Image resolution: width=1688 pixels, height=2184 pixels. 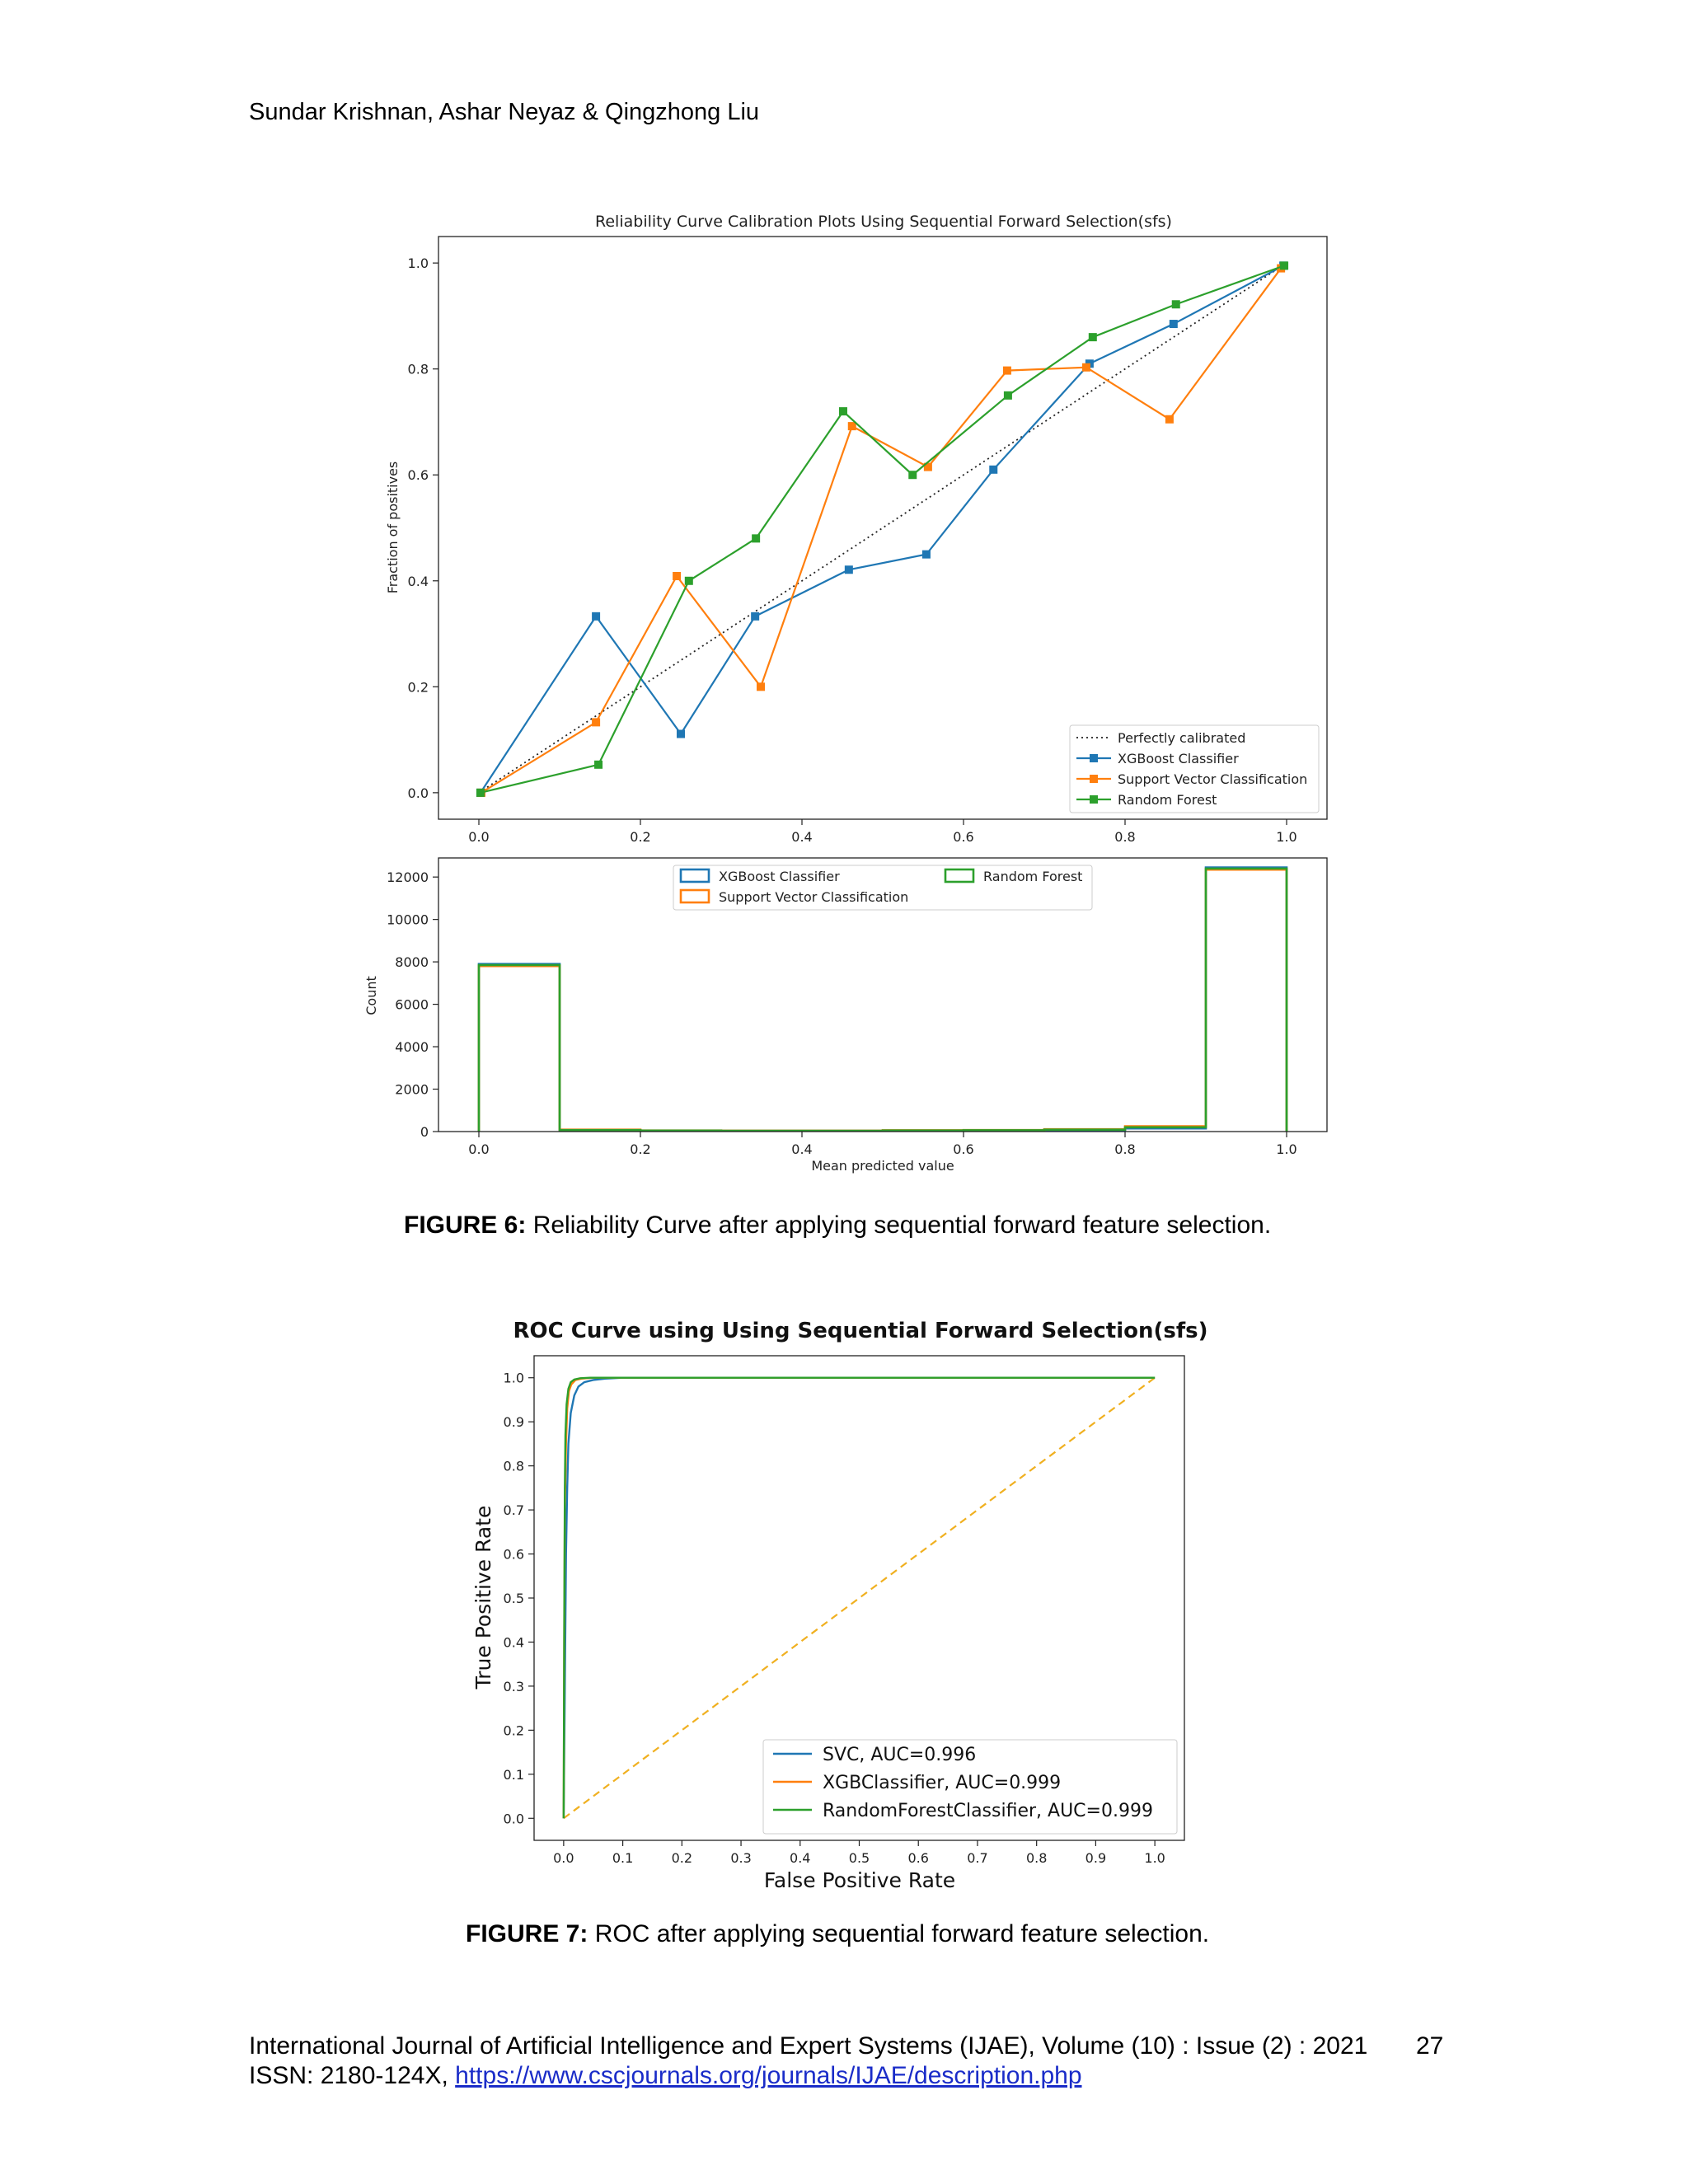 What do you see at coordinates (418, 687) in the screenshot?
I see `cal-y-tick-label: 0.2` at bounding box center [418, 687].